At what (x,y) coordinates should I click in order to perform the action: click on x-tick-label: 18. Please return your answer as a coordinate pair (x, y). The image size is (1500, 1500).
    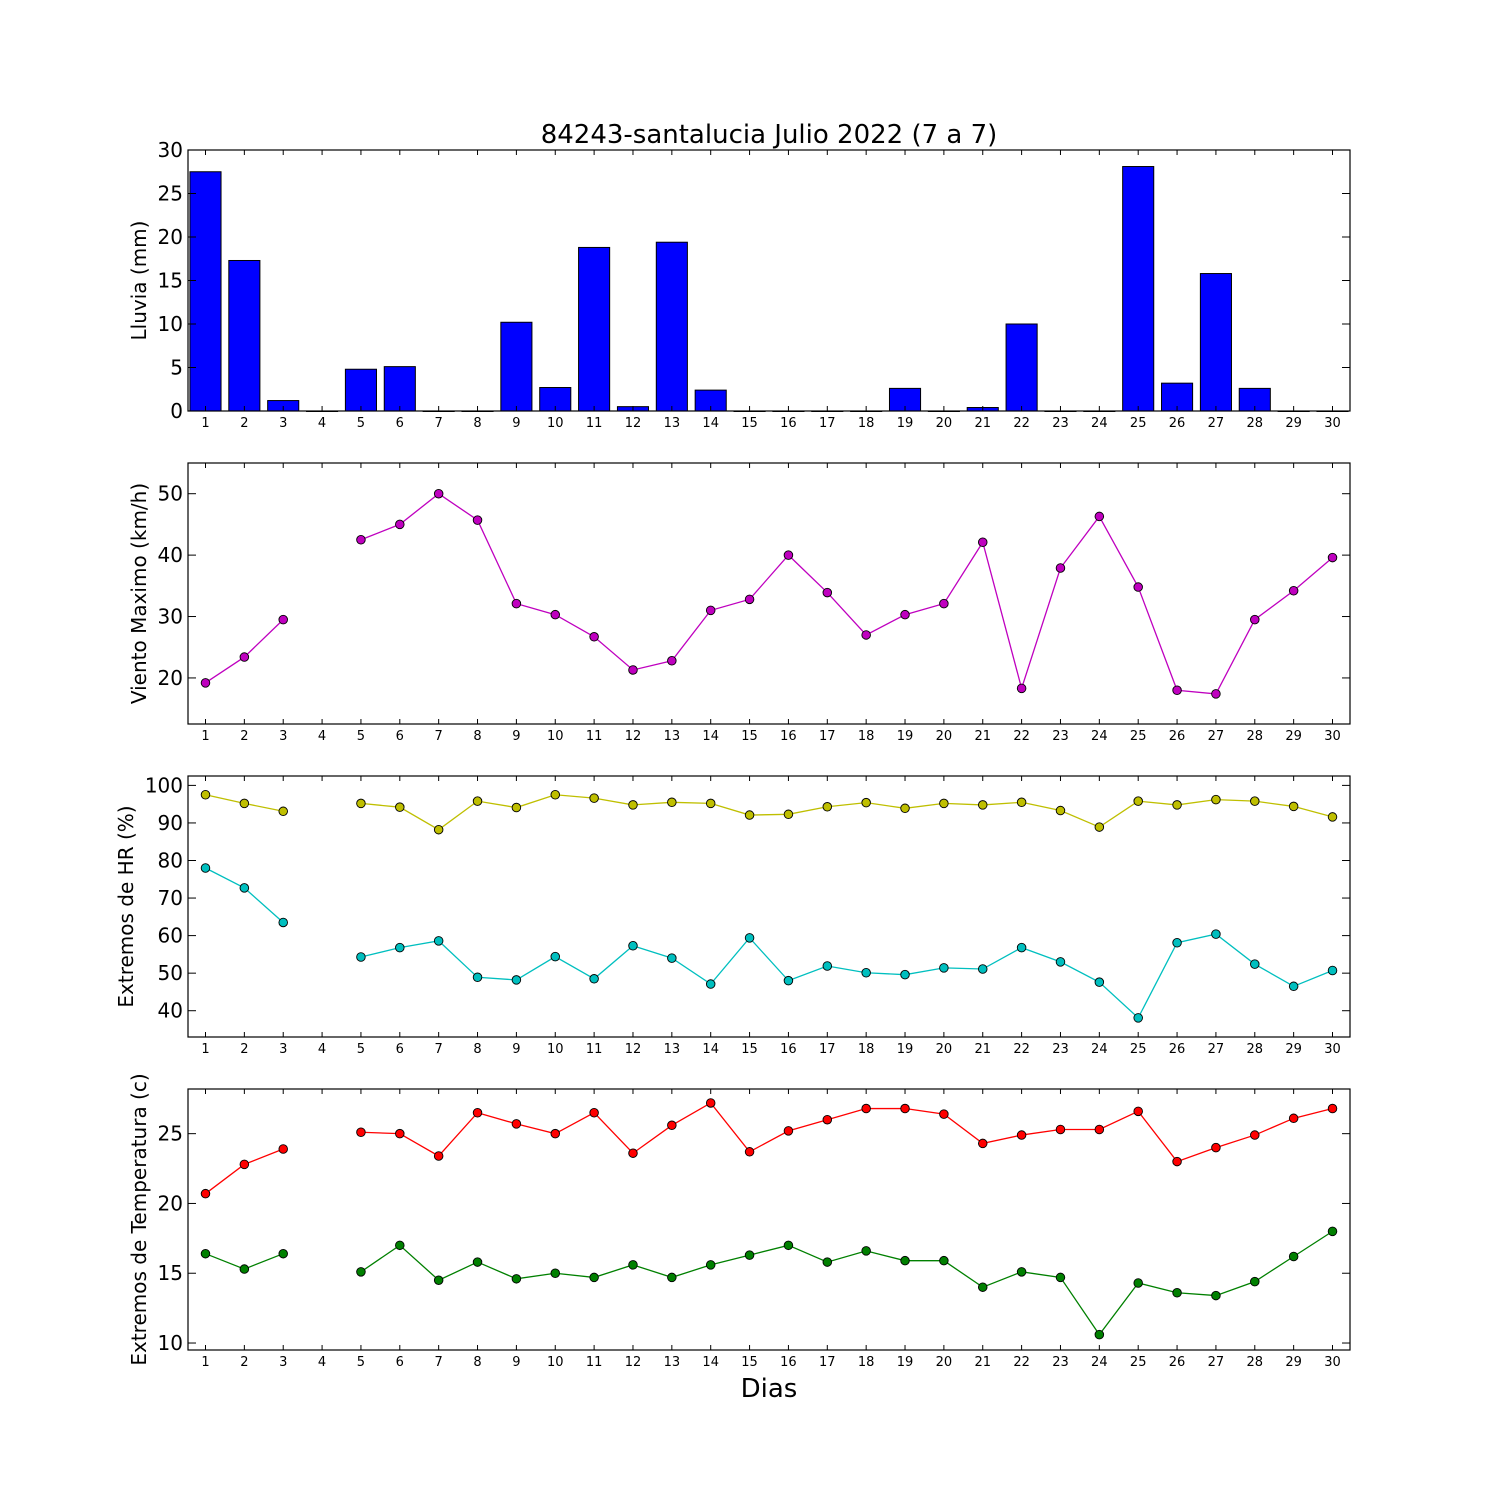
    Looking at the image, I should click on (866, 1362).